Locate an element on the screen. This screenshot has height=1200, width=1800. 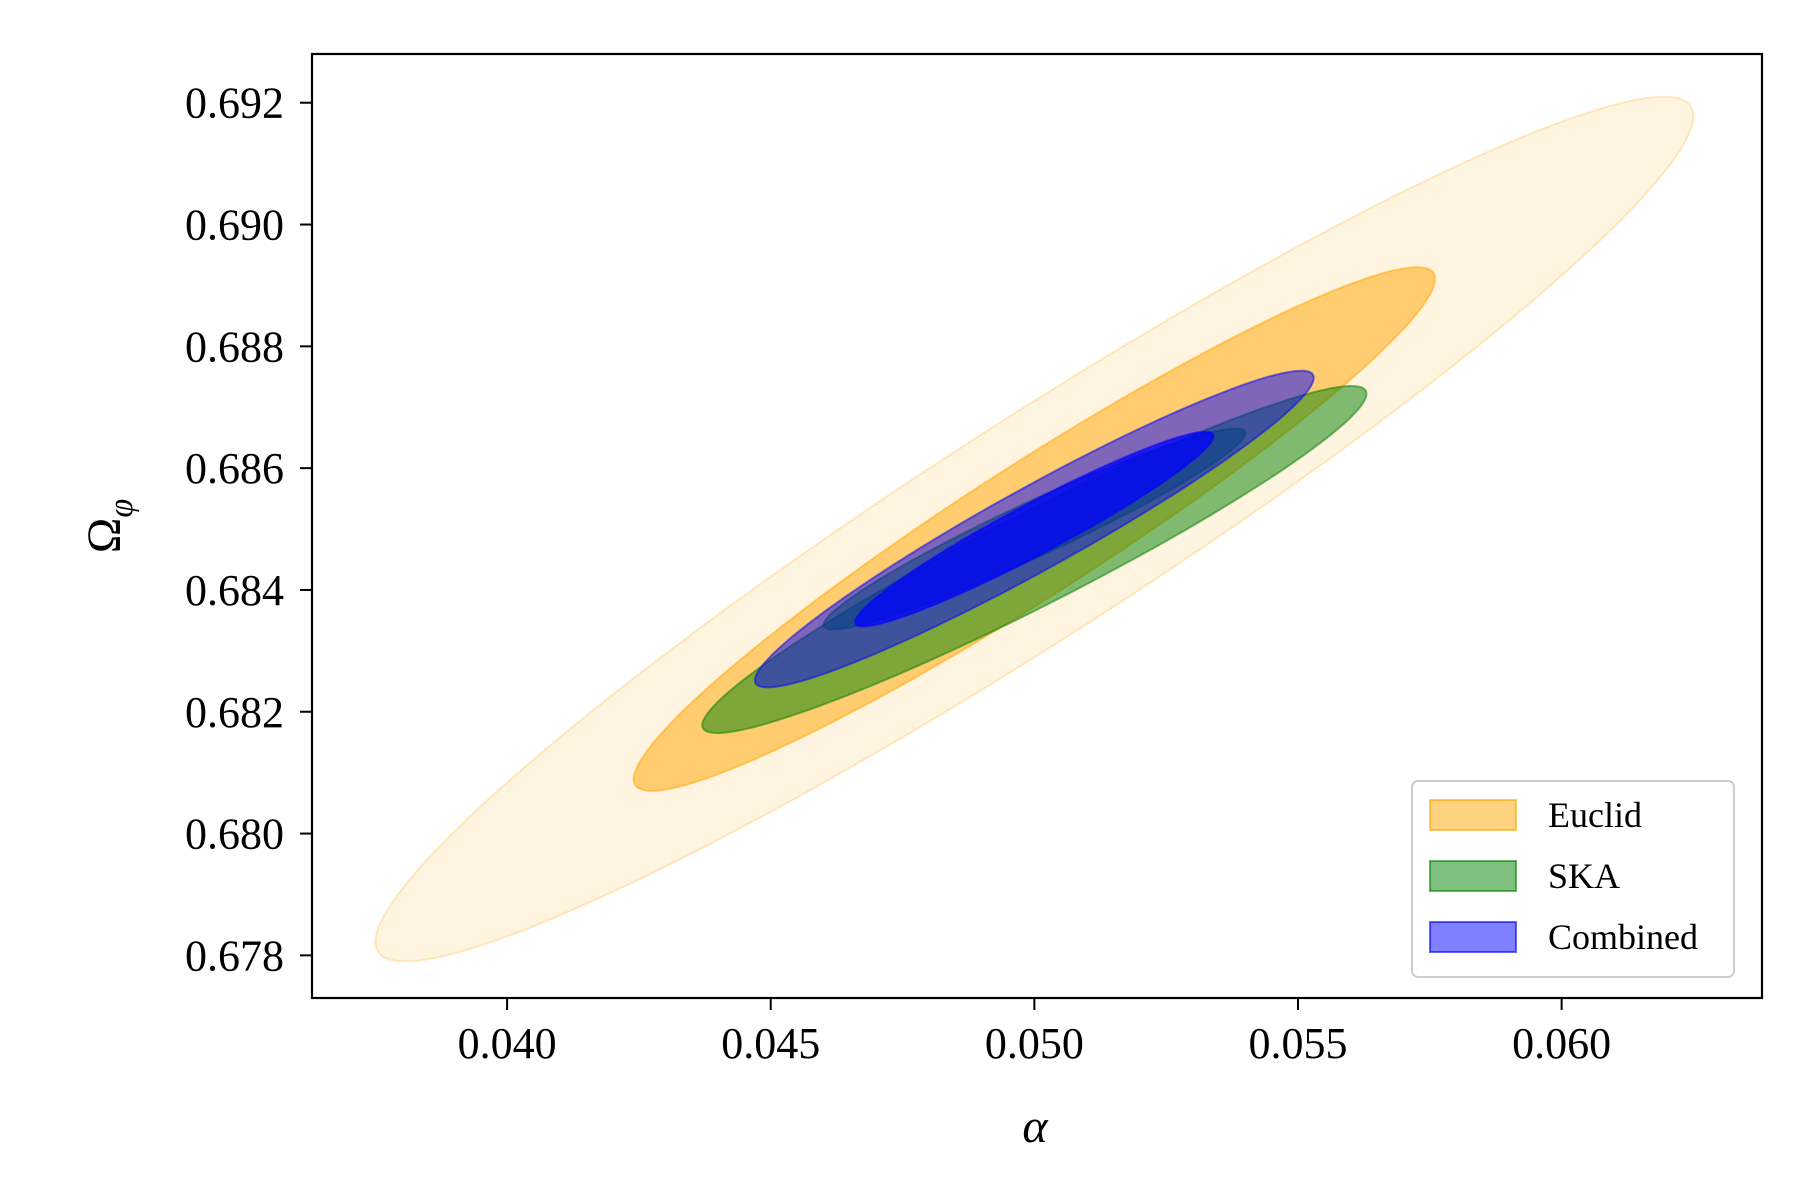
legend-swatch-combined is located at coordinates (1473, 937).